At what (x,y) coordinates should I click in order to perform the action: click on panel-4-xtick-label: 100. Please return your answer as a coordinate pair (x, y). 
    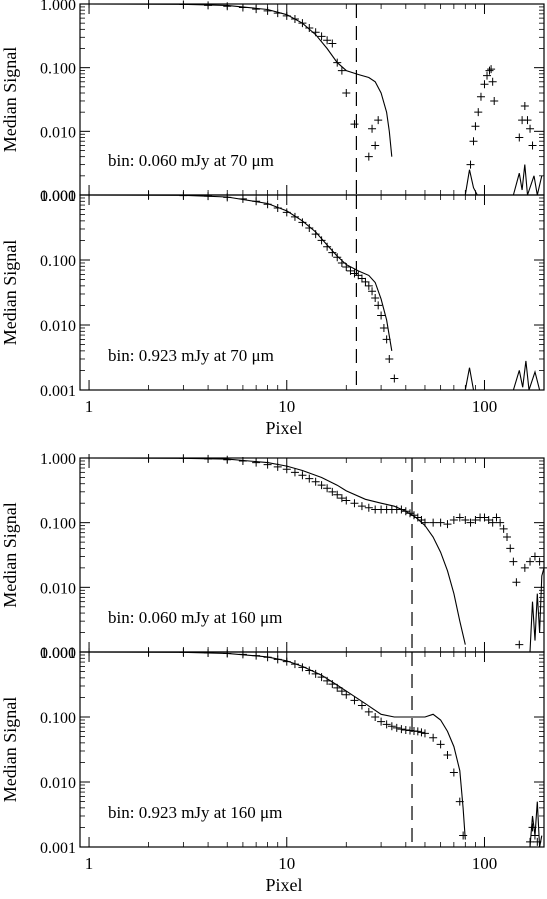
    Looking at the image, I should click on (485, 863).